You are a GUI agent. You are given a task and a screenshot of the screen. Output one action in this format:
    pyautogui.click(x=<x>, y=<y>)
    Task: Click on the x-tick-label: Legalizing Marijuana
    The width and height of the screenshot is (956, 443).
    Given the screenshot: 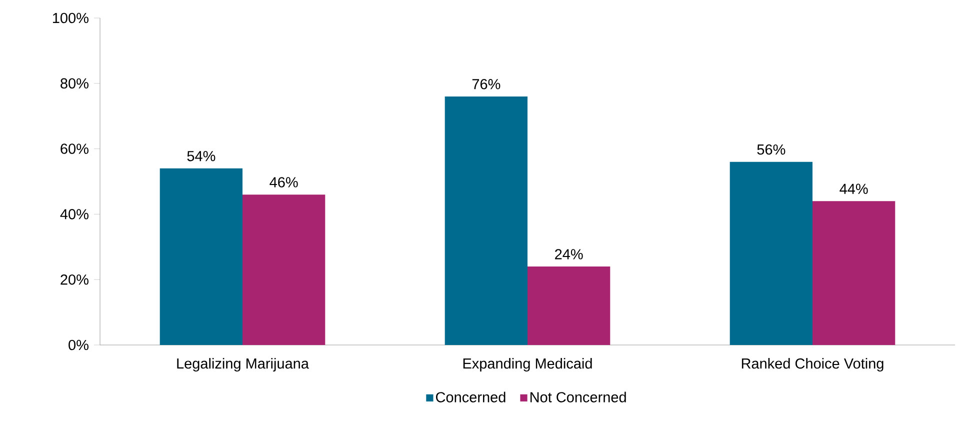 What is the action you would take?
    pyautogui.click(x=243, y=365)
    